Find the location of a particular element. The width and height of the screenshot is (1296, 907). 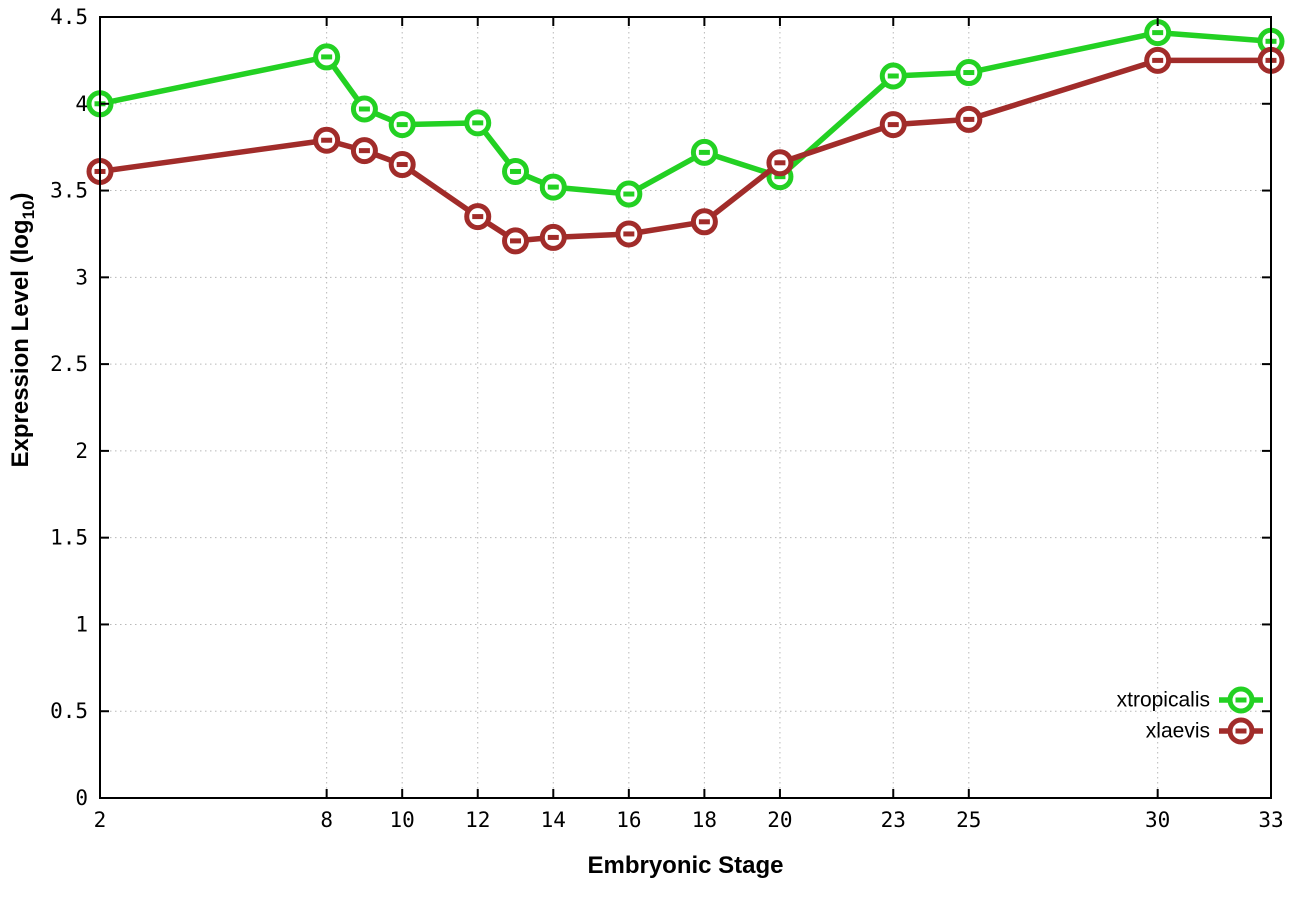

y-tick-label: 2.5 is located at coordinates (69, 364).